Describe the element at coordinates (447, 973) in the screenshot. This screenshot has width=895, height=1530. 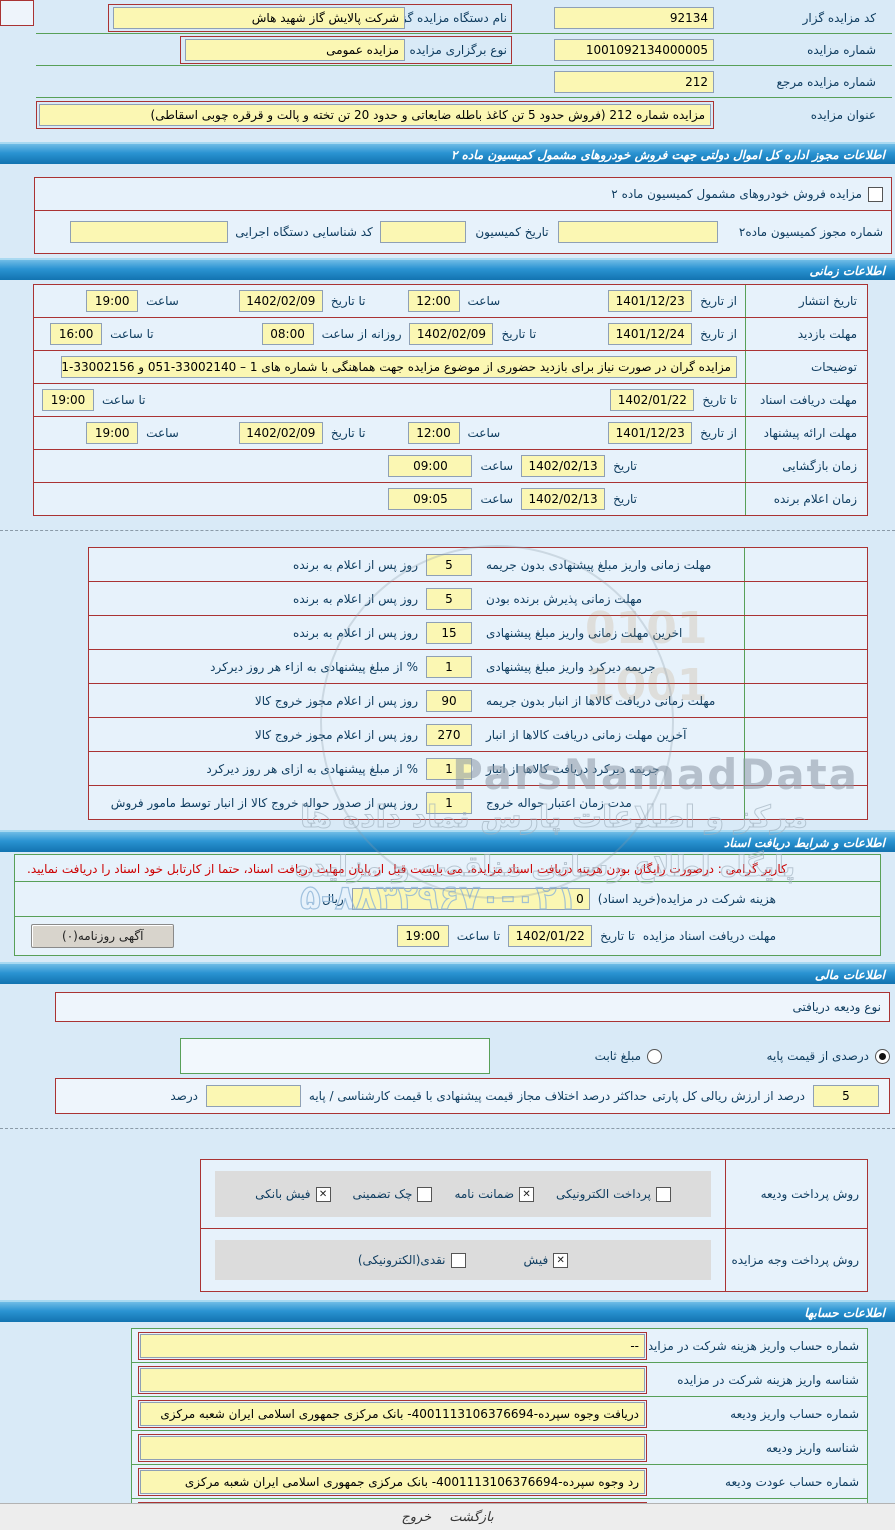
I see `section-bar-financial: اطلاعات مالی` at that location.